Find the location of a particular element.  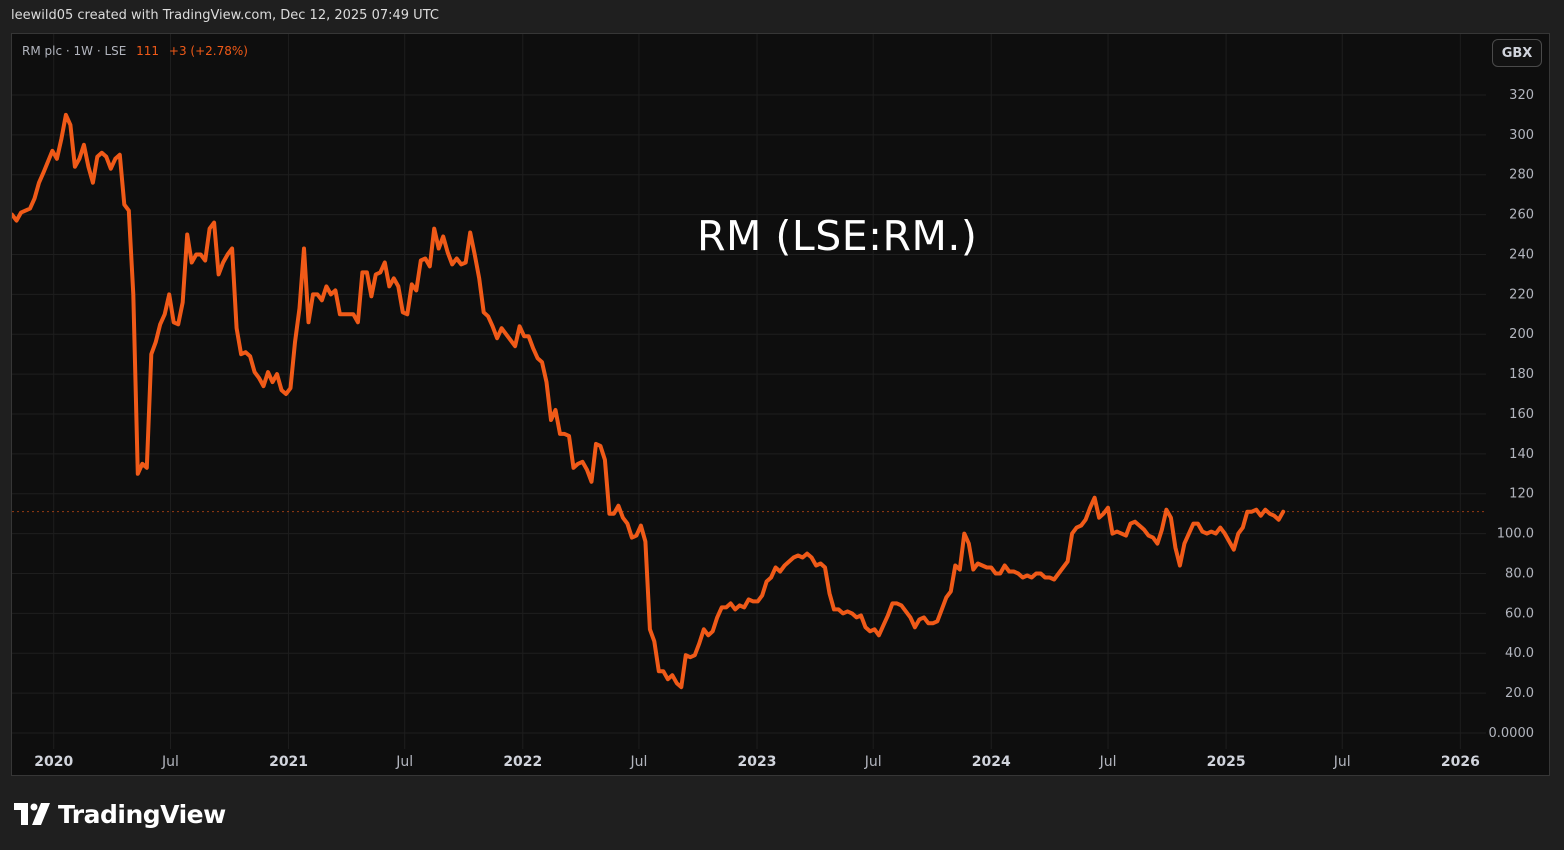

symbol-legend: RM plc · 1W · LSE 111 +3 (+2.78%) is located at coordinates (135, 51).